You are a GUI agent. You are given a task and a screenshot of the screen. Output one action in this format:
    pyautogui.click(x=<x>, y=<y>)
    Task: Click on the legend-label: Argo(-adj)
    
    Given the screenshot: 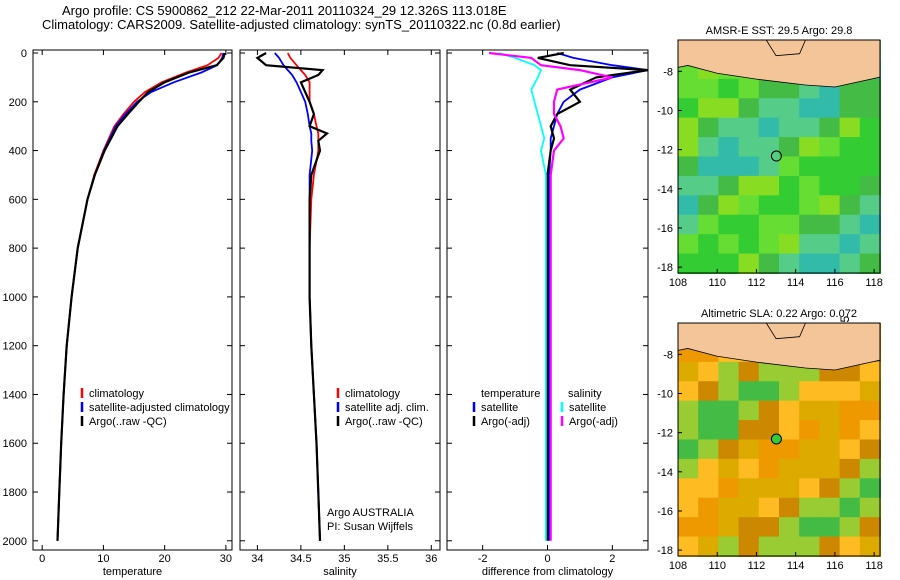 What is the action you would take?
    pyautogui.click(x=593, y=422)
    